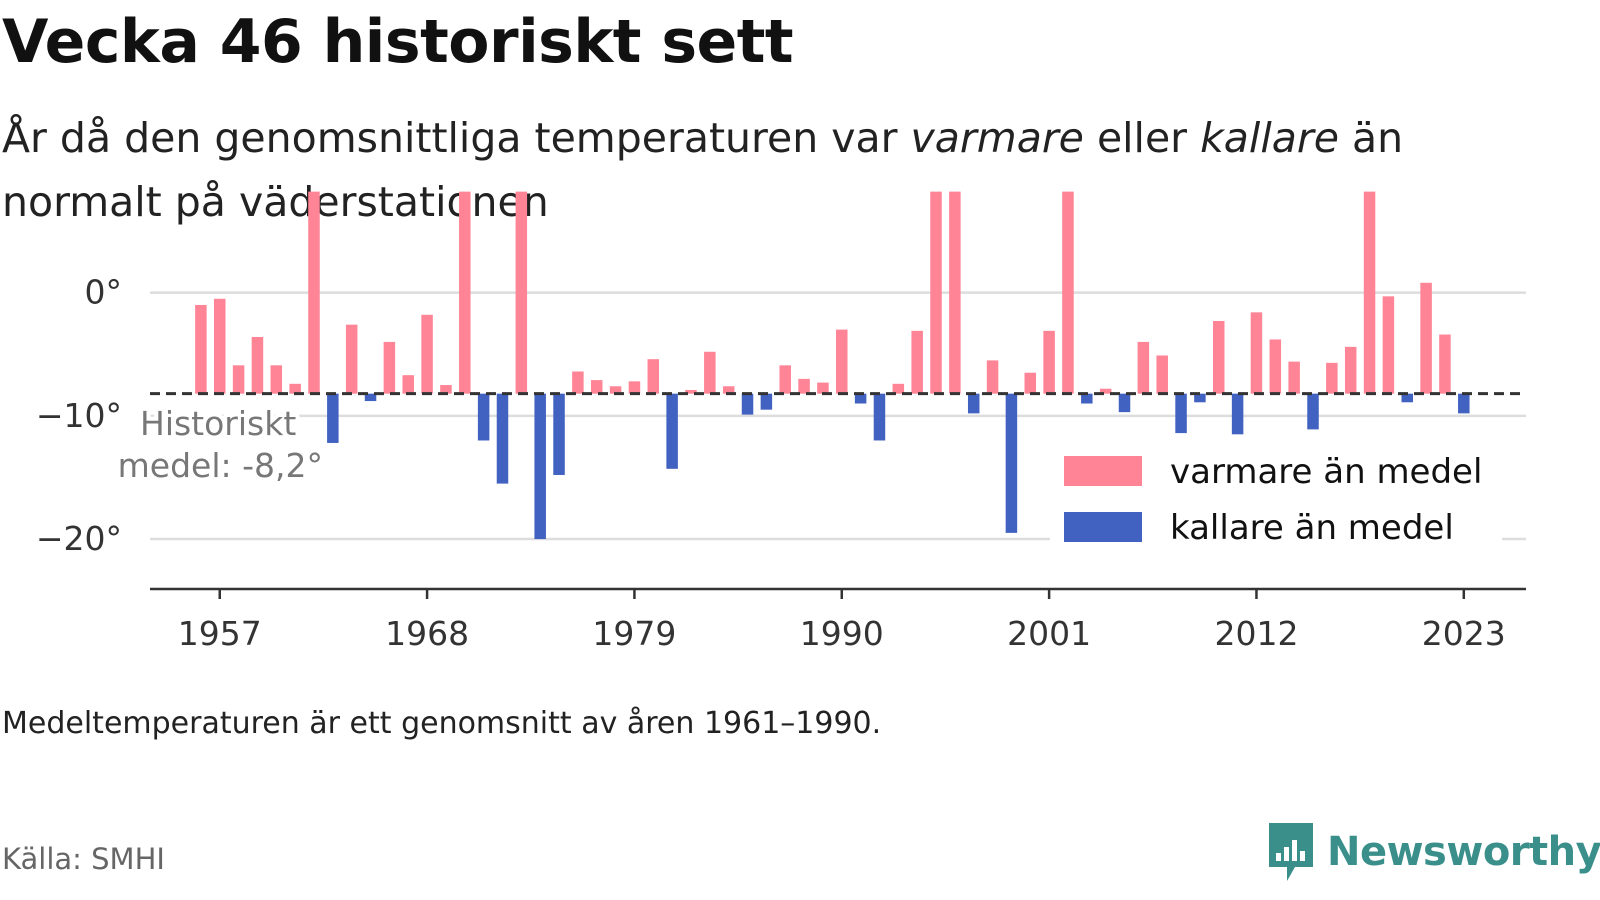 This screenshot has width=1600, height=900. I want to click on x-axis: 1957 1968 1979 1990 2001 2012 2023, so click(842, 621).